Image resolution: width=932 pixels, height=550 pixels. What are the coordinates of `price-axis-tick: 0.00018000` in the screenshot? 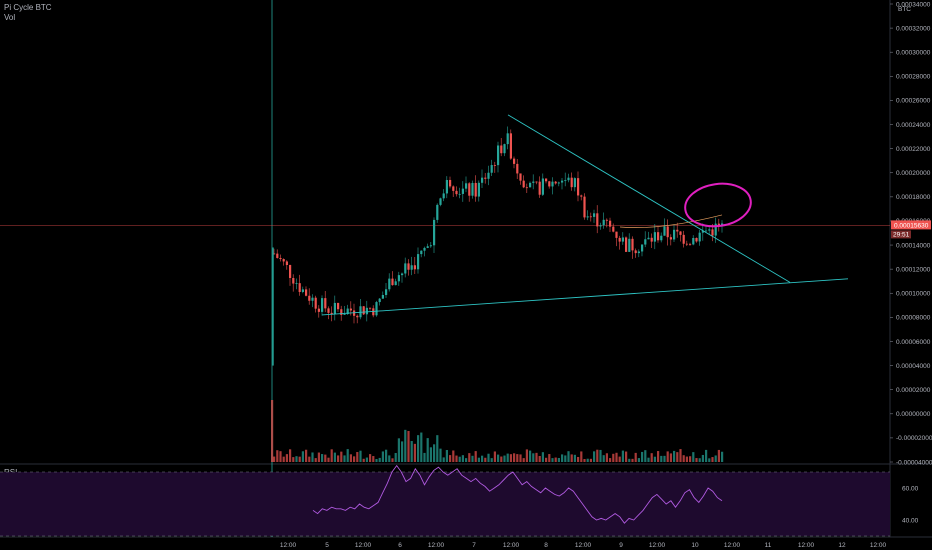 It's located at (913, 197).